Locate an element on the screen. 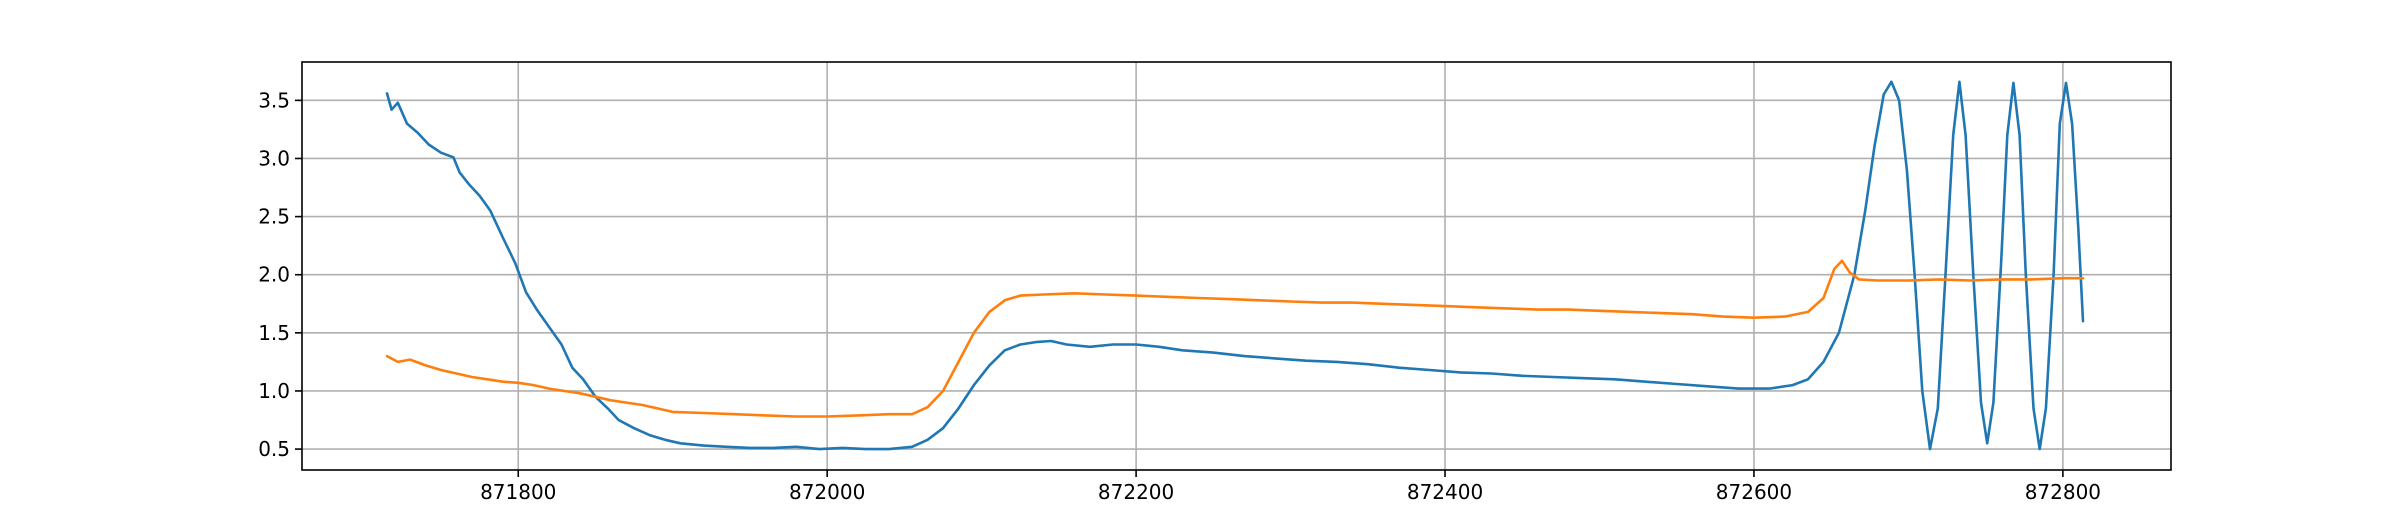 The width and height of the screenshot is (2400, 525). x-tick-label: 872000 is located at coordinates (827, 492).